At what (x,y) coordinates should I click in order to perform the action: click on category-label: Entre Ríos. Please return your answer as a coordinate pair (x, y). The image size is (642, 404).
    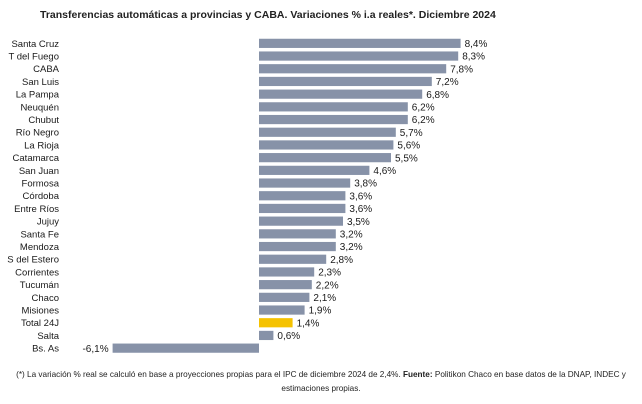
    Looking at the image, I should click on (36, 209).